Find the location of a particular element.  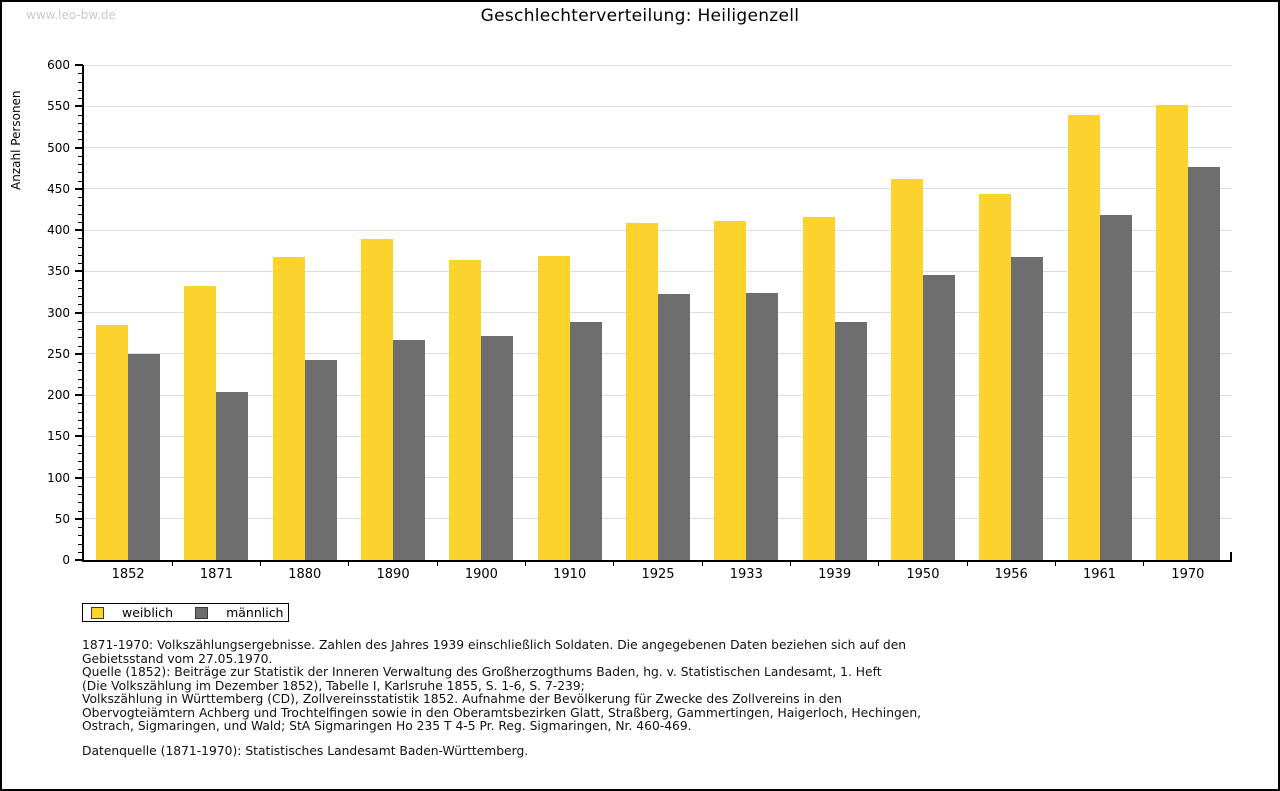

x-label-1880: 1880 is located at coordinates (305, 574).